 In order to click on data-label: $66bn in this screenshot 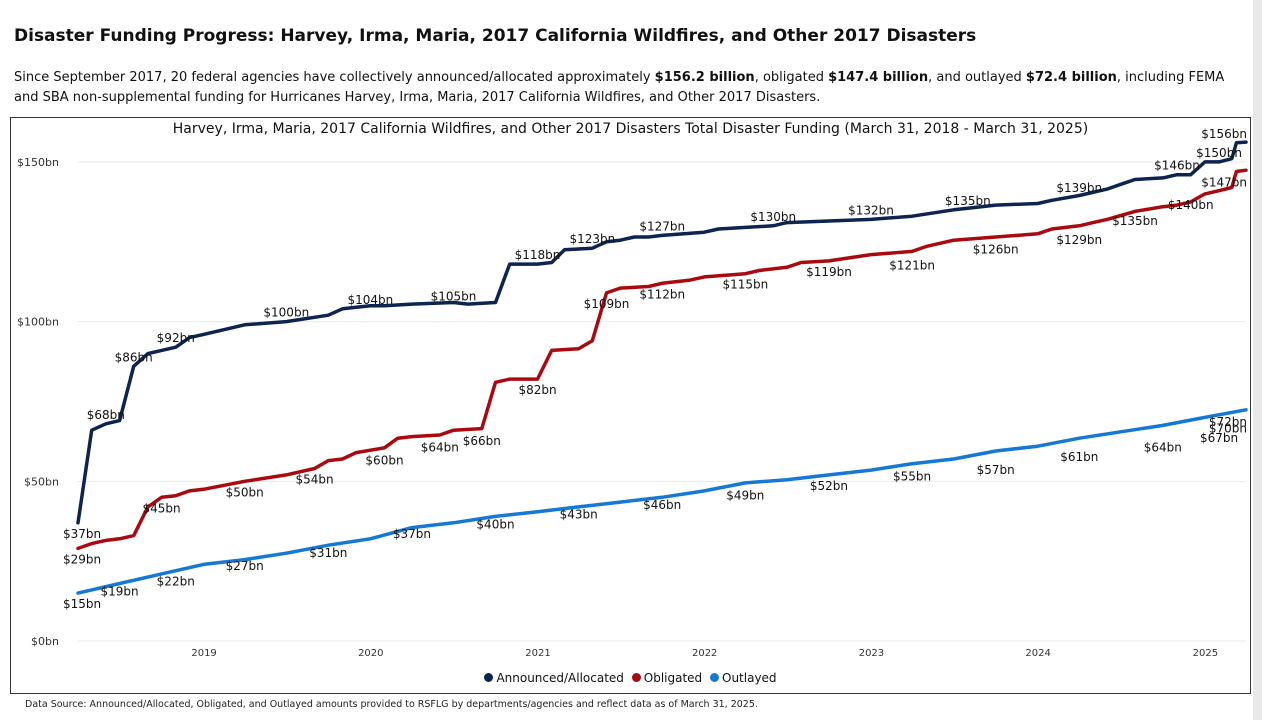, I will do `click(482, 441)`.